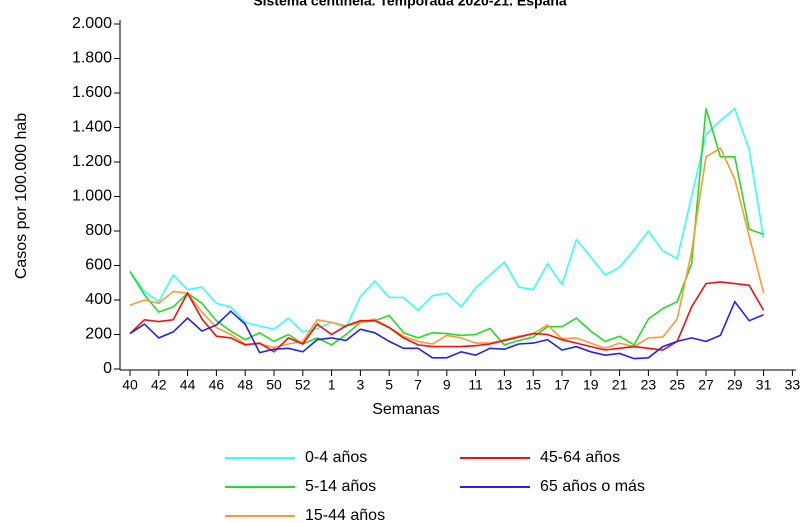  Describe the element at coordinates (735, 385) in the screenshot. I see `x-tick-label: 29` at that location.